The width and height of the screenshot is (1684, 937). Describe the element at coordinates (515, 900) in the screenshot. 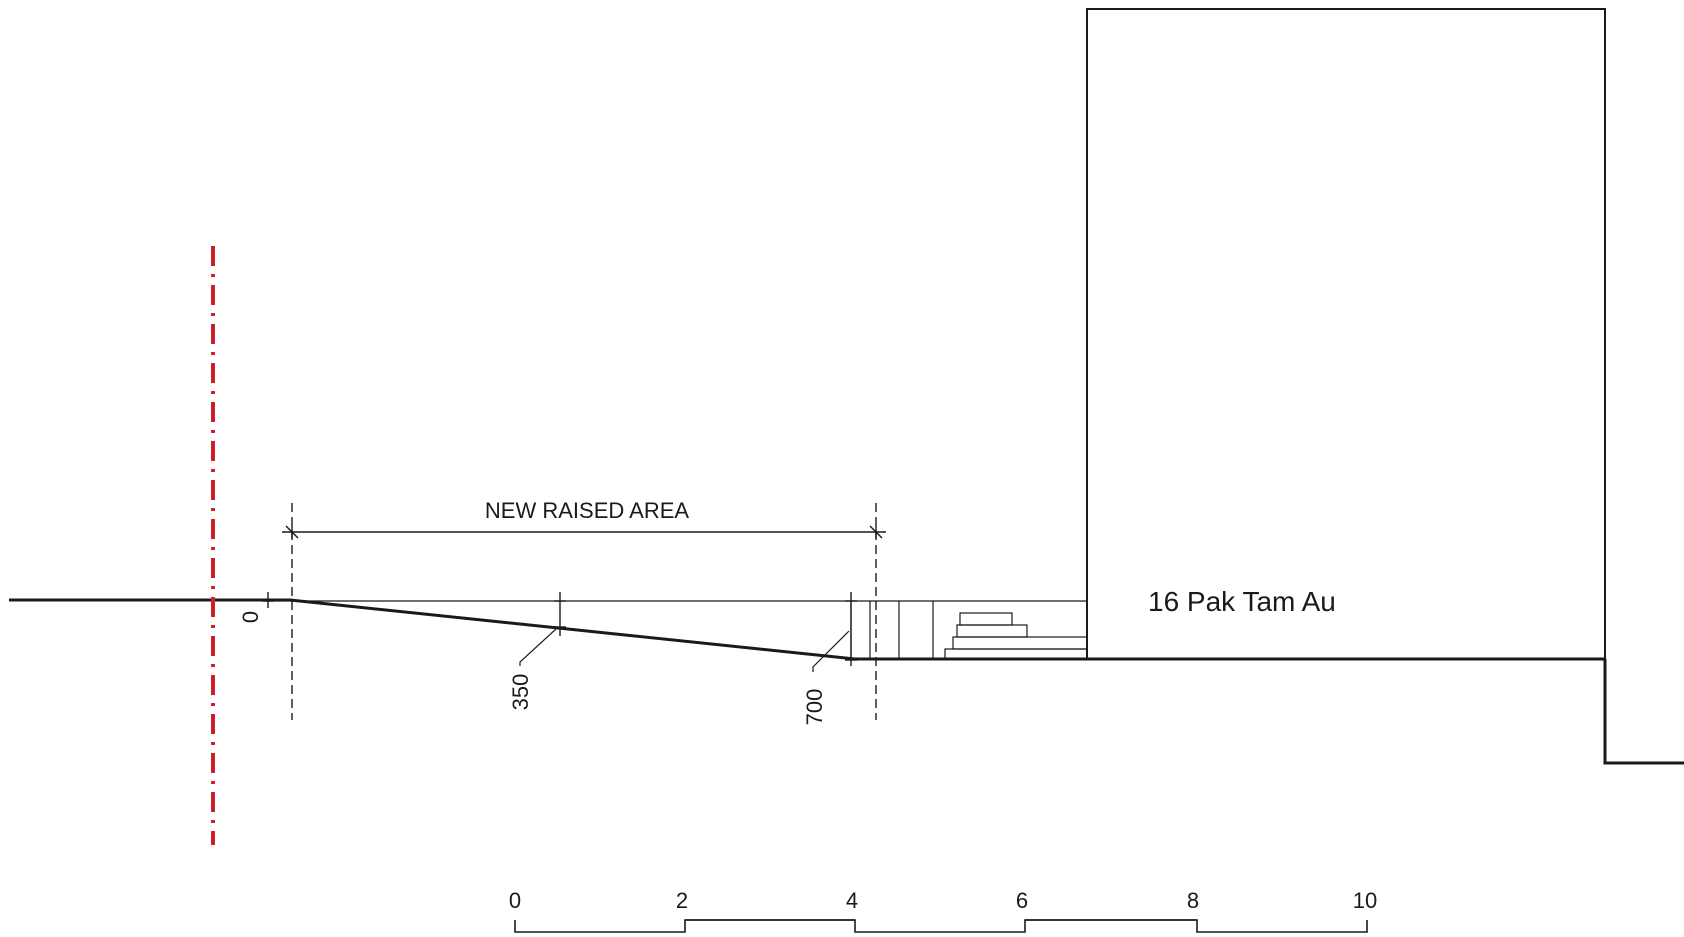

I see `scale-tick-0: 0` at that location.